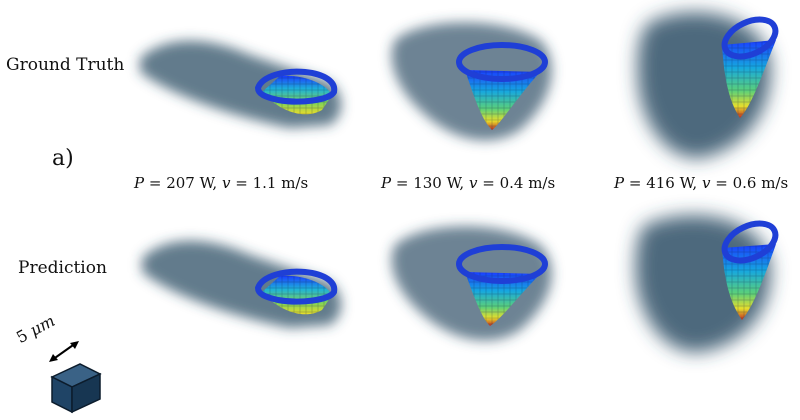  Describe the element at coordinates (750, 67) in the screenshot. I see `gt-case-3-pool` at that location.